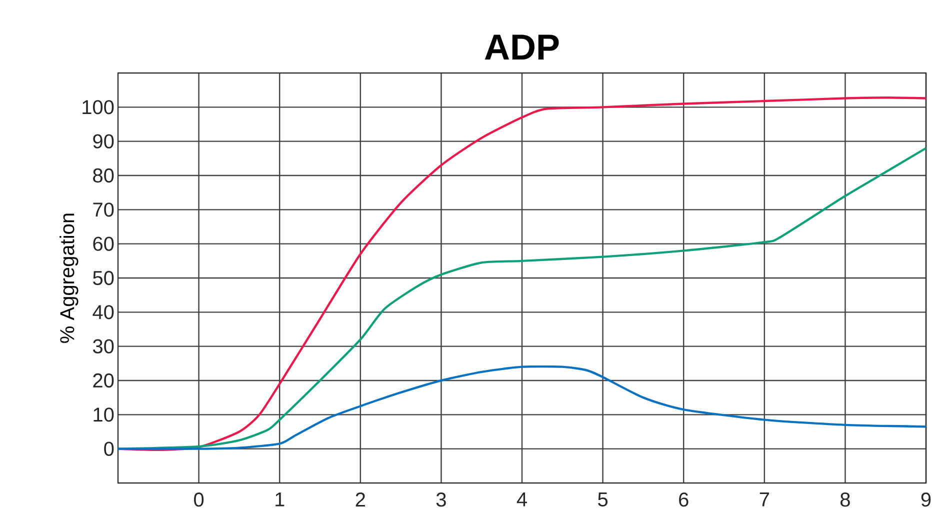  Describe the element at coordinates (683, 499) in the screenshot. I see `x-tick-label: 6` at that location.